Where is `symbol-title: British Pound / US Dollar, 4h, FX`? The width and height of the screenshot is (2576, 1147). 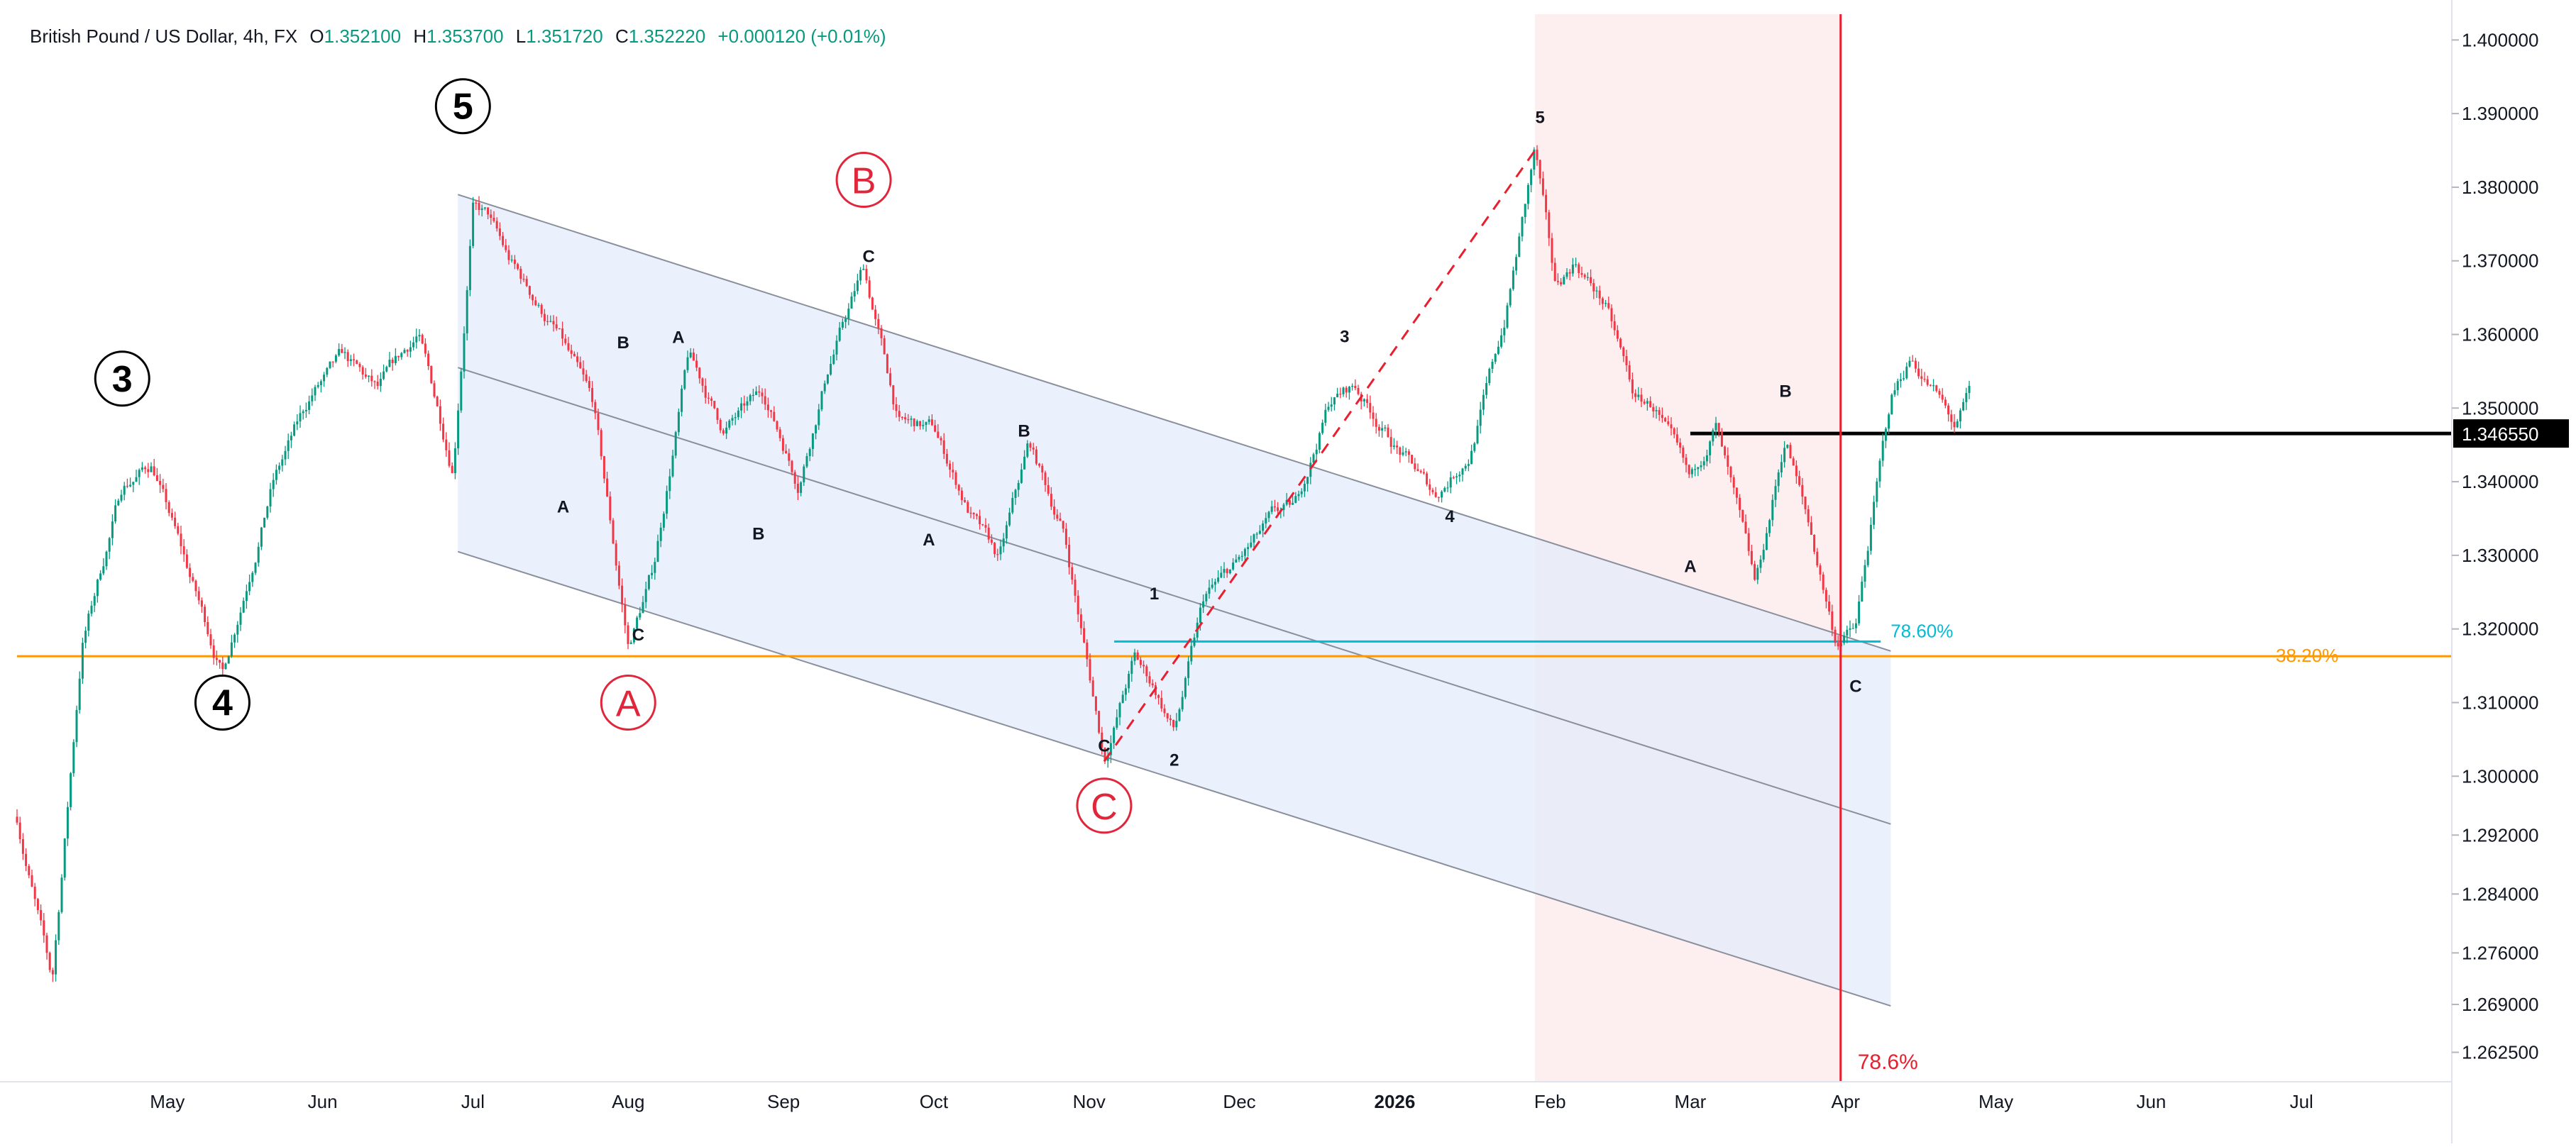 symbol-title: British Pound / US Dollar, 4h, FX is located at coordinates (164, 36).